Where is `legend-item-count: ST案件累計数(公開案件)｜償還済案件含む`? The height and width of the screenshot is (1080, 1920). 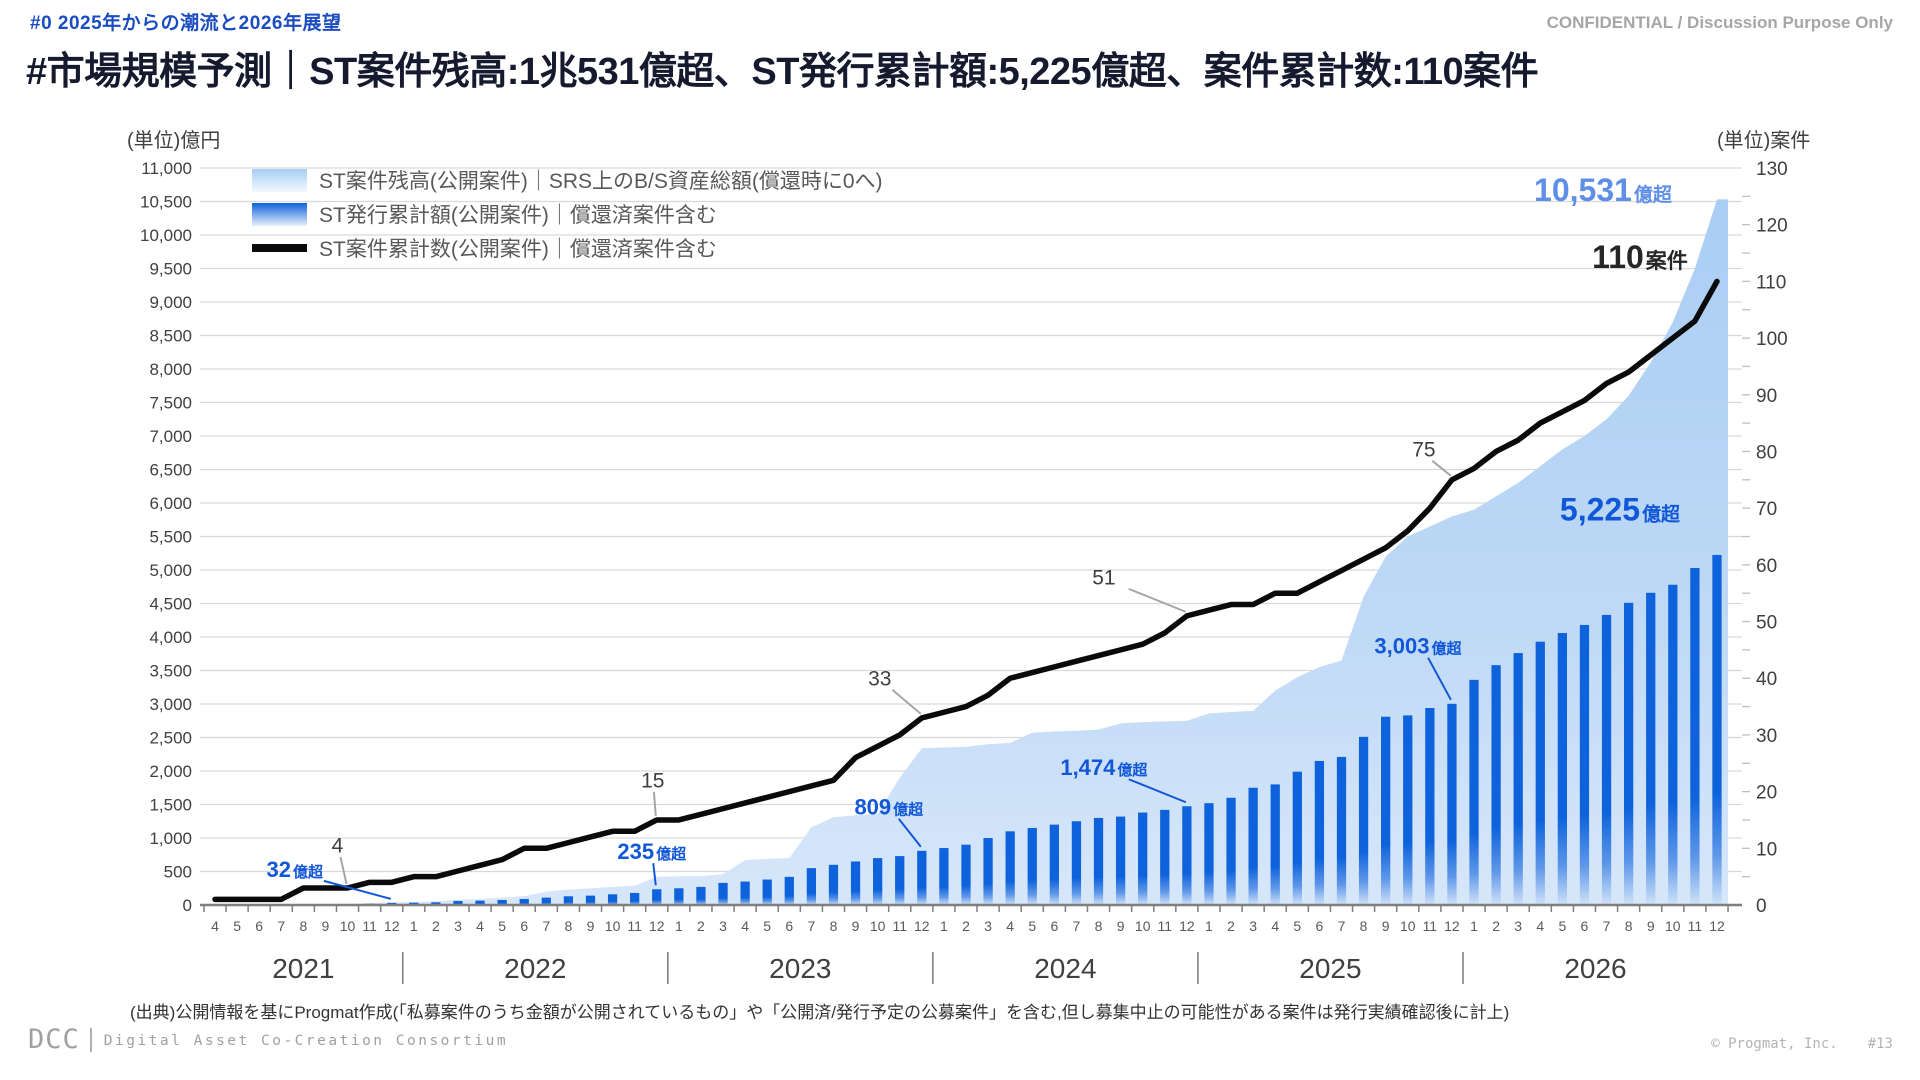
legend-item-count: ST案件累計数(公開案件)｜償還済案件含む is located at coordinates (567, 248).